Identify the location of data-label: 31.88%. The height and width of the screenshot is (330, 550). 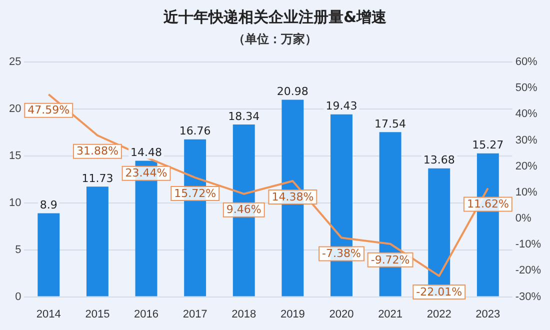
(97, 151).